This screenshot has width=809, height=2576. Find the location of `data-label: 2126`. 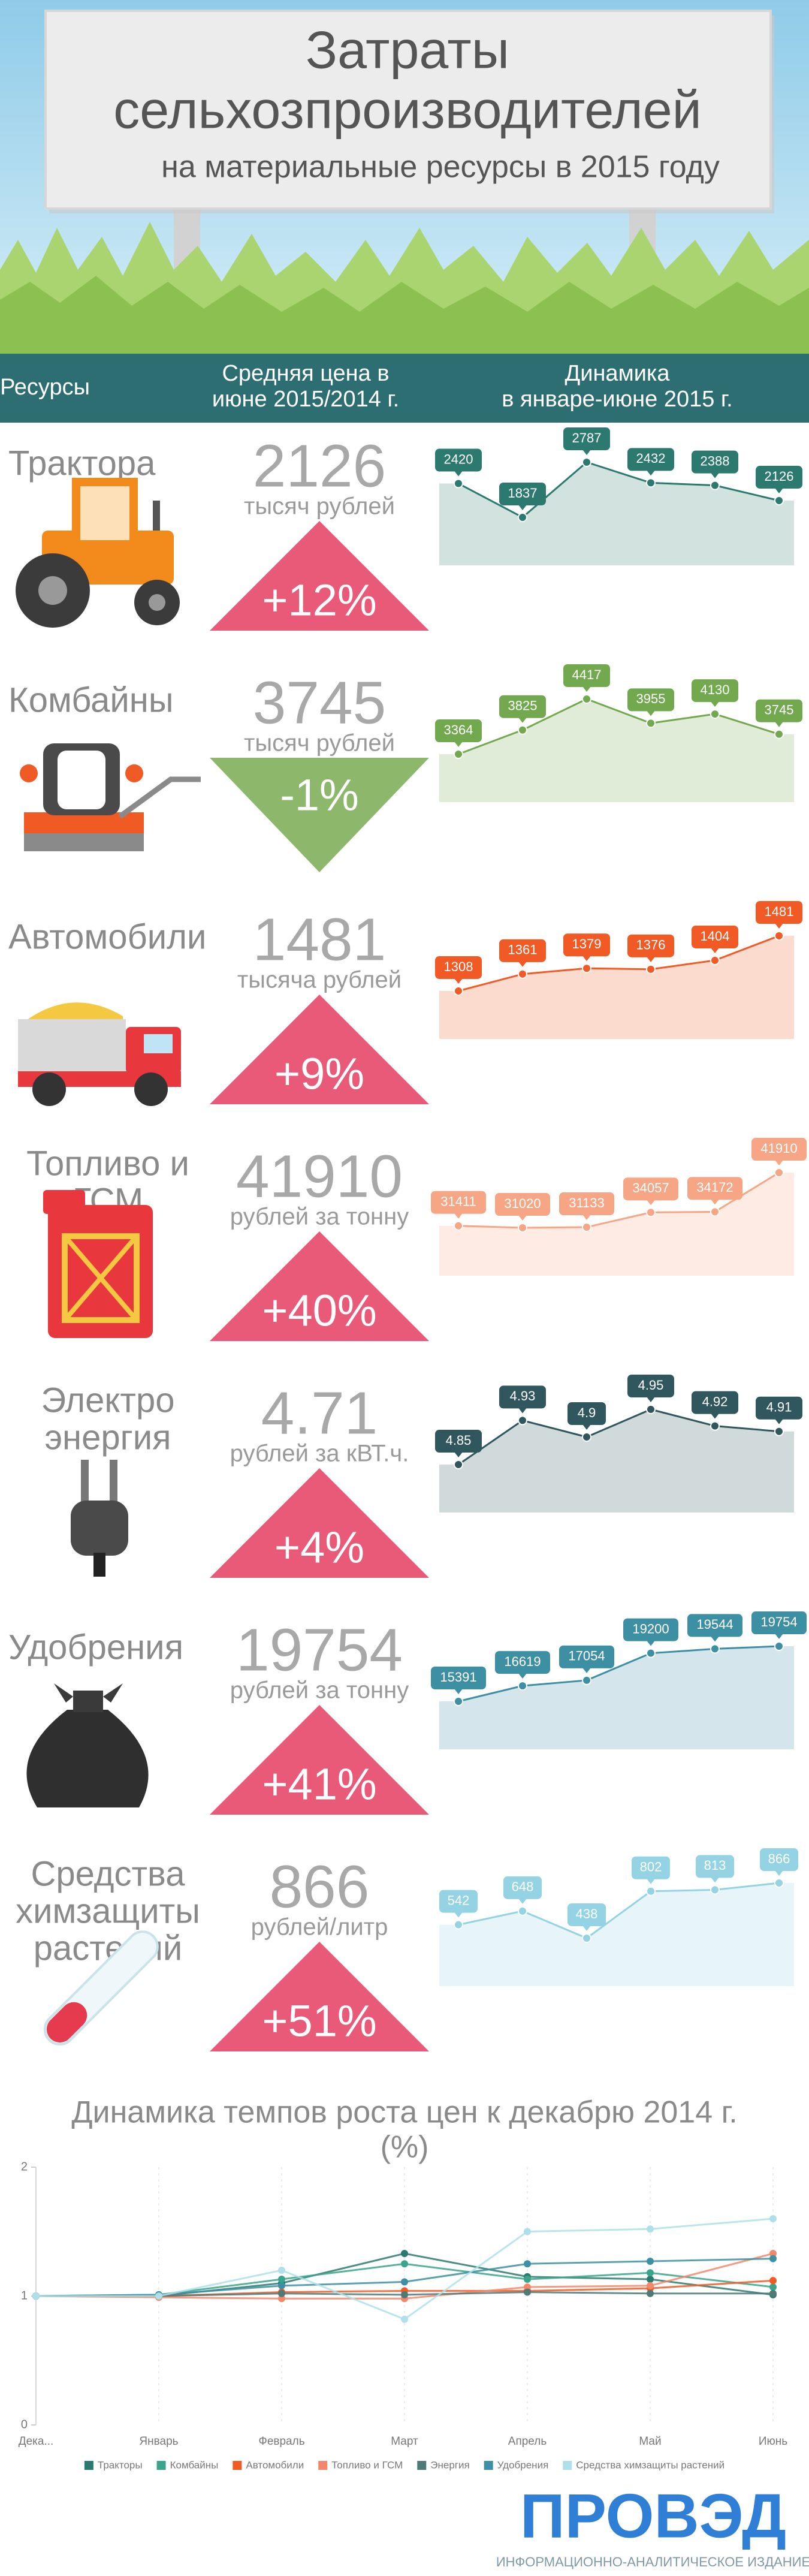

data-label: 2126 is located at coordinates (779, 477).